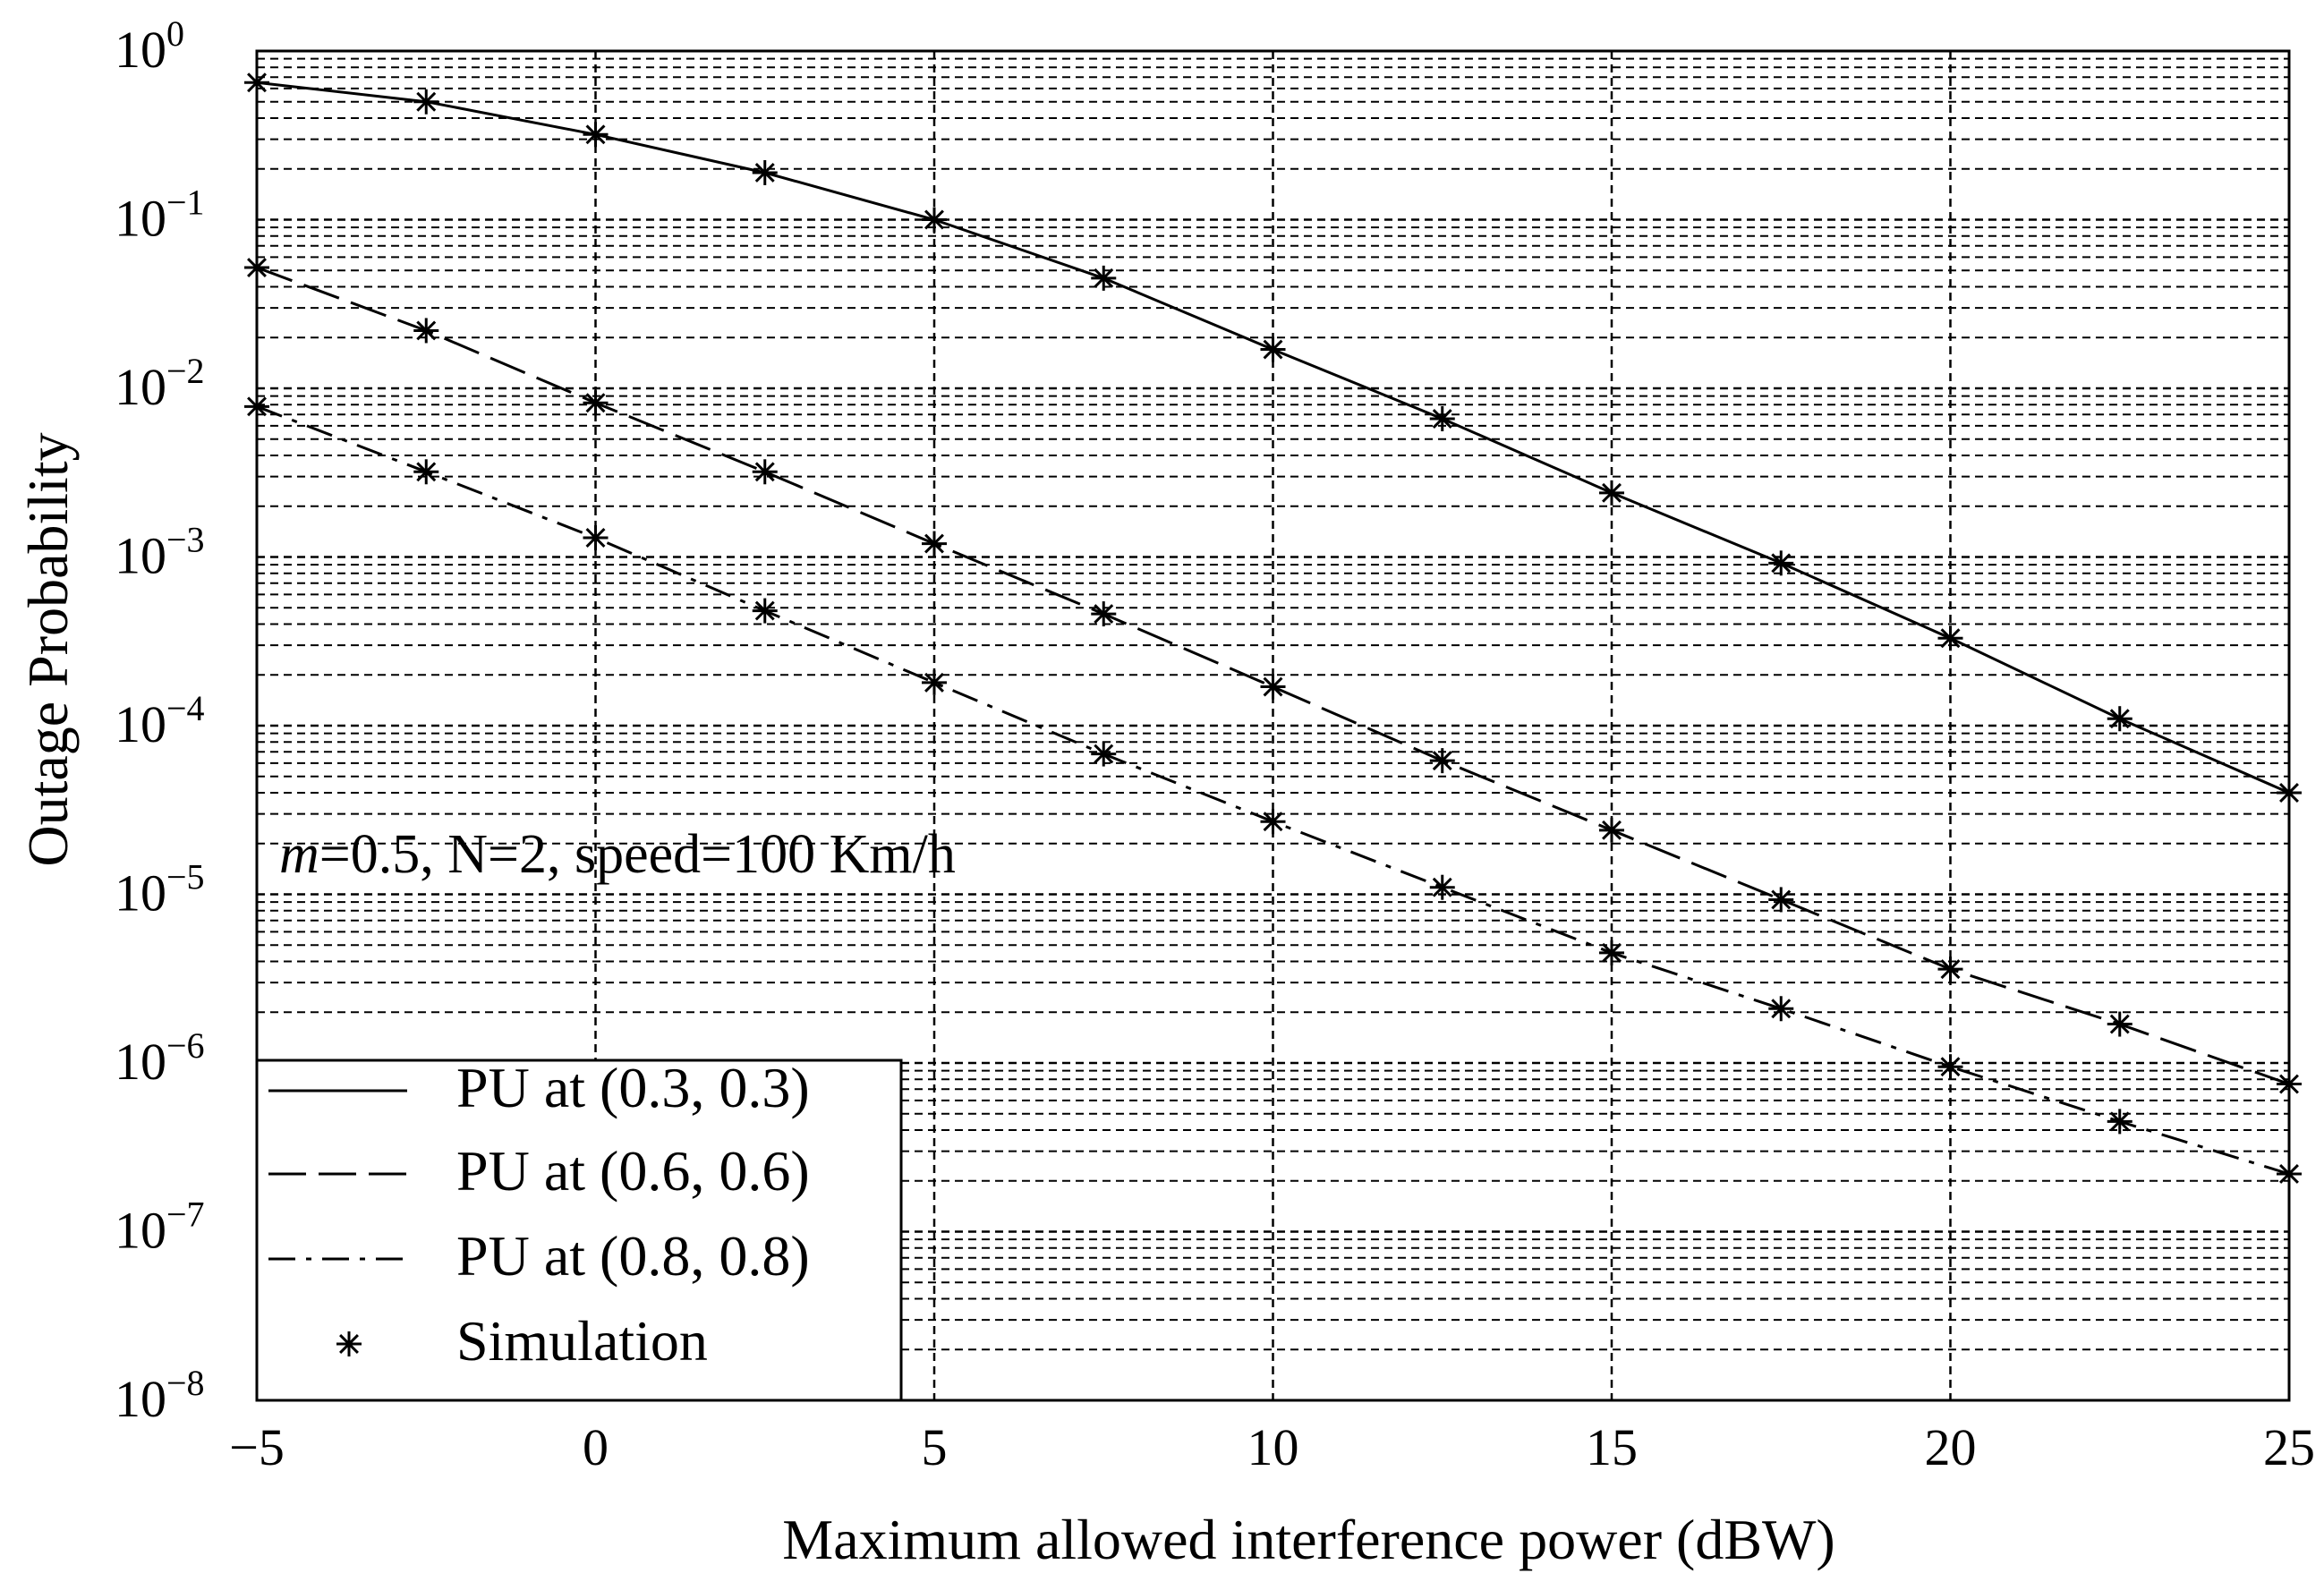  I want to click on y-tick-labels: 10⁰ 10⁻¹ 10⁻² 10⁻³ 10⁻⁴ 10⁻⁵ 10⁻⁶ 10⁻⁷ 10⁻⁸, so click(160, 721).